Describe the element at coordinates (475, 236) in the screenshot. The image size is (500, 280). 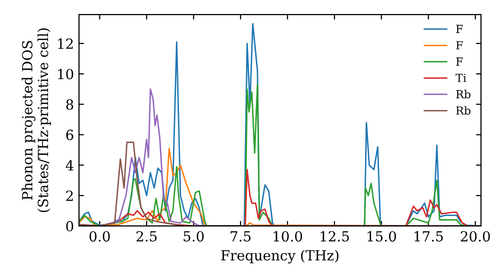
I see `x-tick-label: 20.0` at that location.